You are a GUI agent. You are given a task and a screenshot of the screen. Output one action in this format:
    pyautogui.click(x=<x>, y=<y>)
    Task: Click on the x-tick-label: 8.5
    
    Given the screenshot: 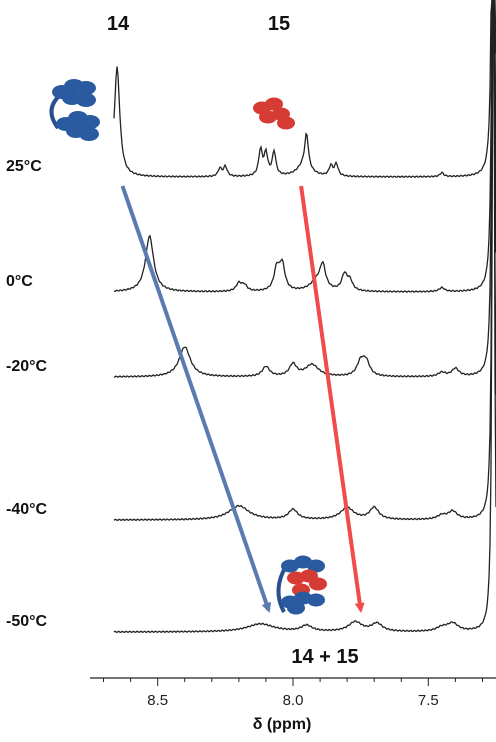 What is the action you would take?
    pyautogui.click(x=157, y=700)
    